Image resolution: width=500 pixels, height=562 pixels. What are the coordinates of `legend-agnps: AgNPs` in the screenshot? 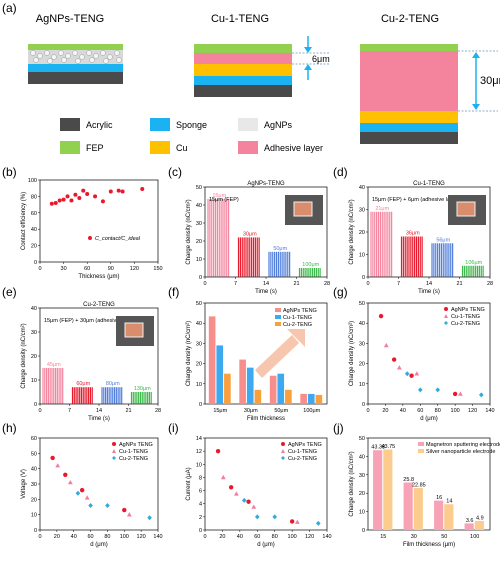 It's located at (278, 125).